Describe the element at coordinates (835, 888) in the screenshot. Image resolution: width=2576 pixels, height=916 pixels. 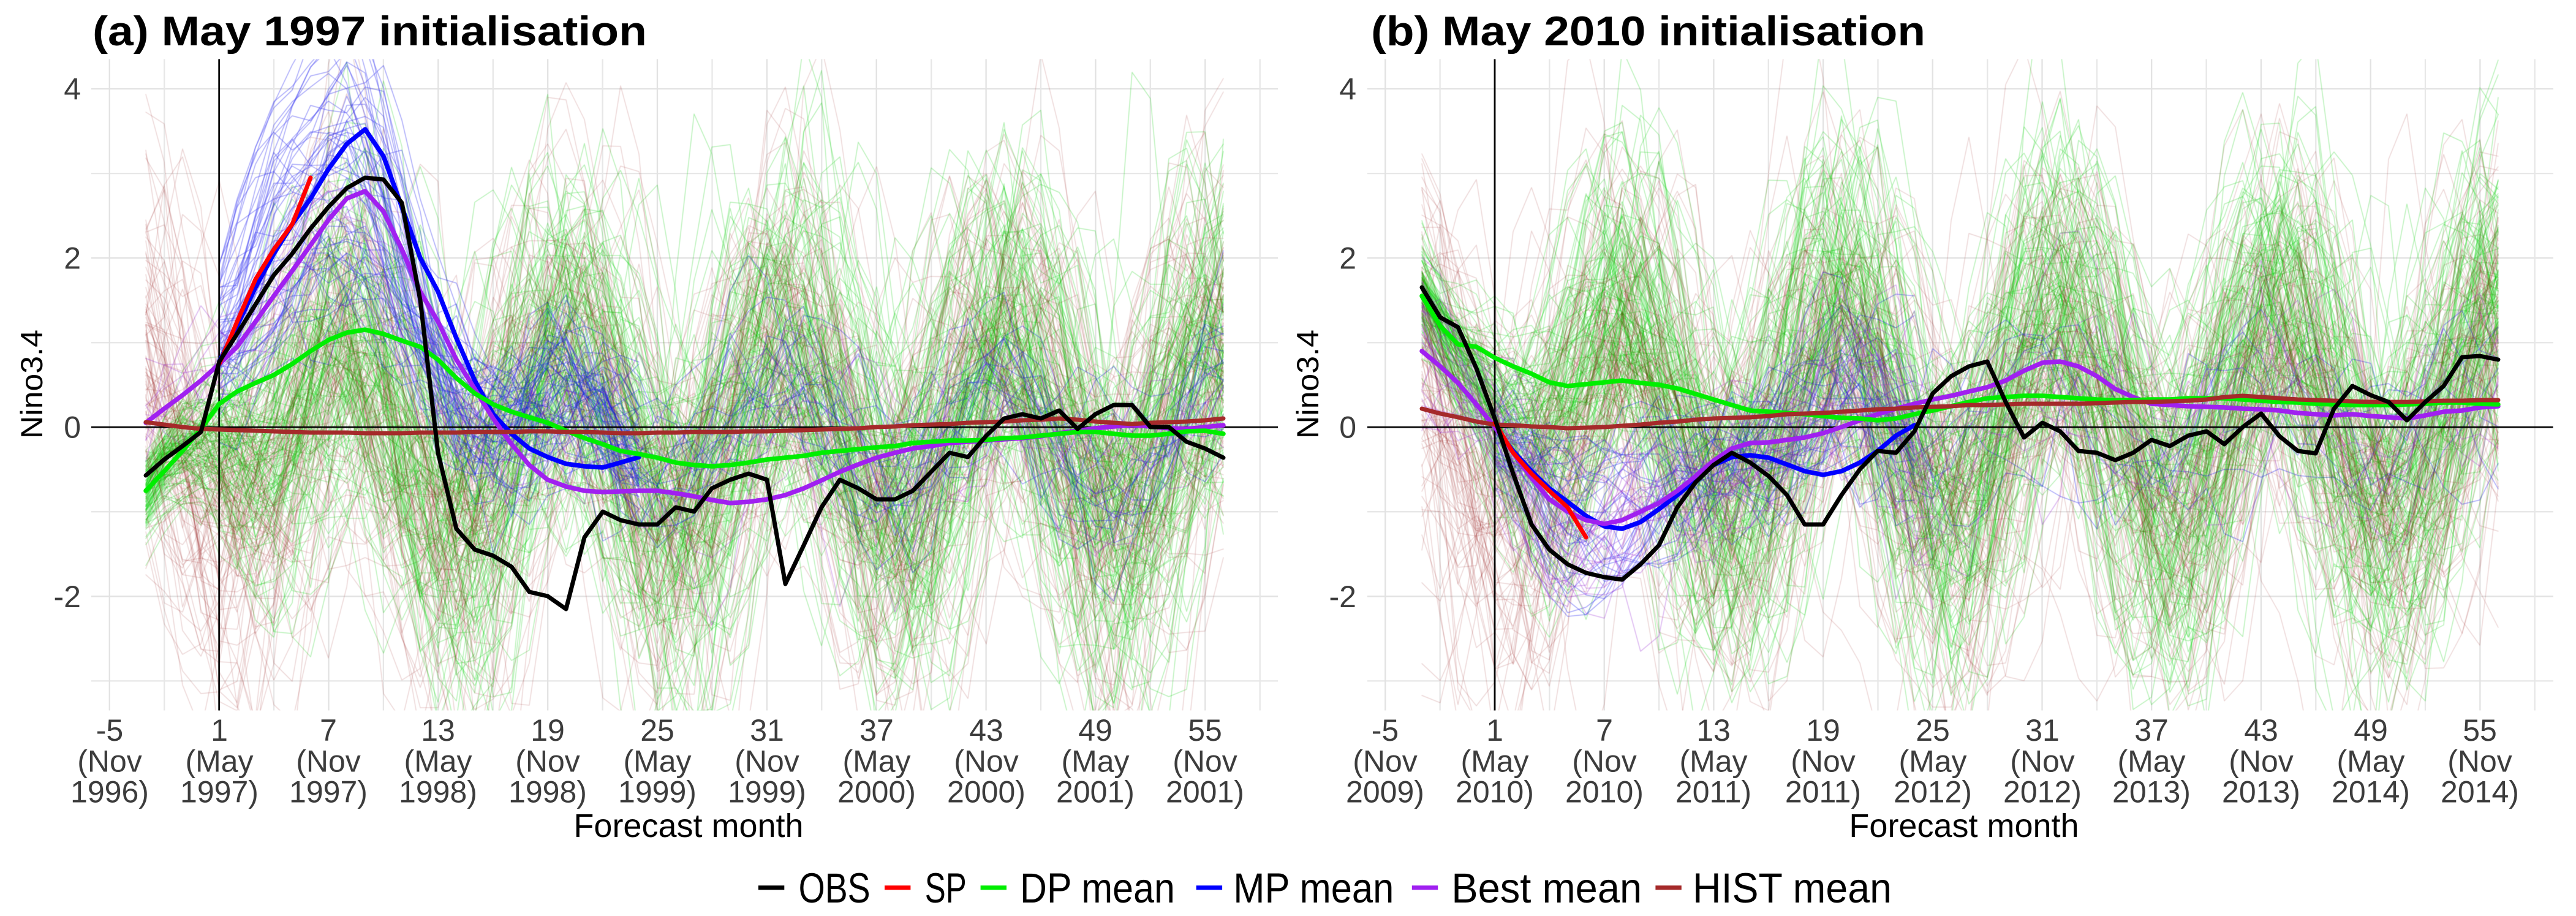
I see `svg-text: OBS` at that location.